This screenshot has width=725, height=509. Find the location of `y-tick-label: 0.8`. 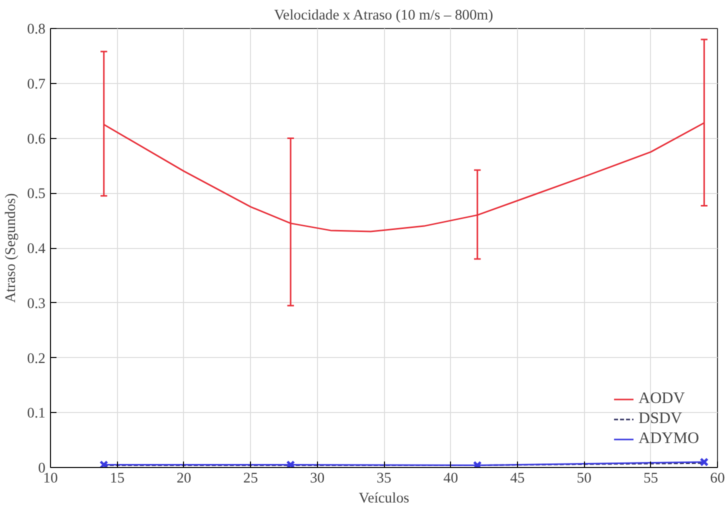

y-tick-label: 0.8 is located at coordinates (36, 30).